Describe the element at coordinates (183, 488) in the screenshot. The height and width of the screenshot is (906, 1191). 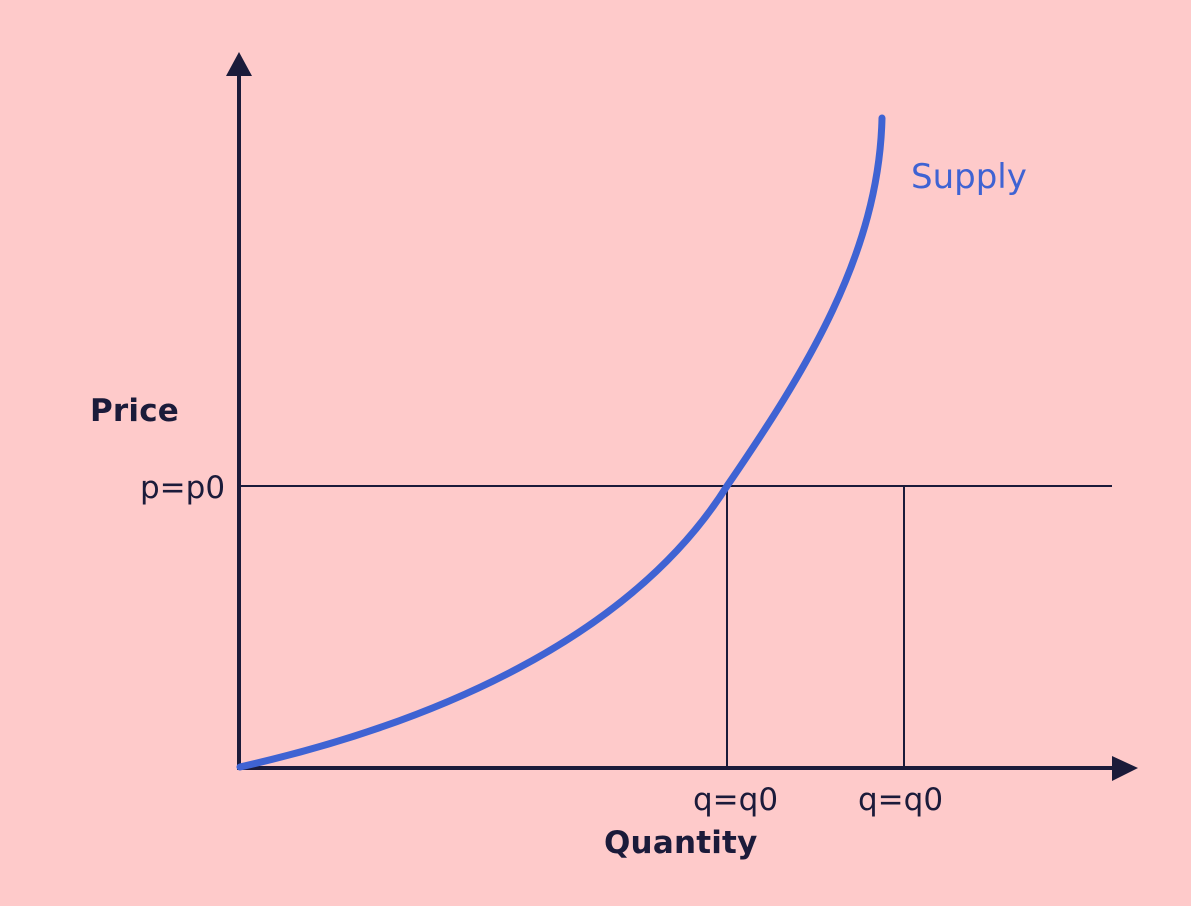
I see `price-marker-label: p=p0` at that location.